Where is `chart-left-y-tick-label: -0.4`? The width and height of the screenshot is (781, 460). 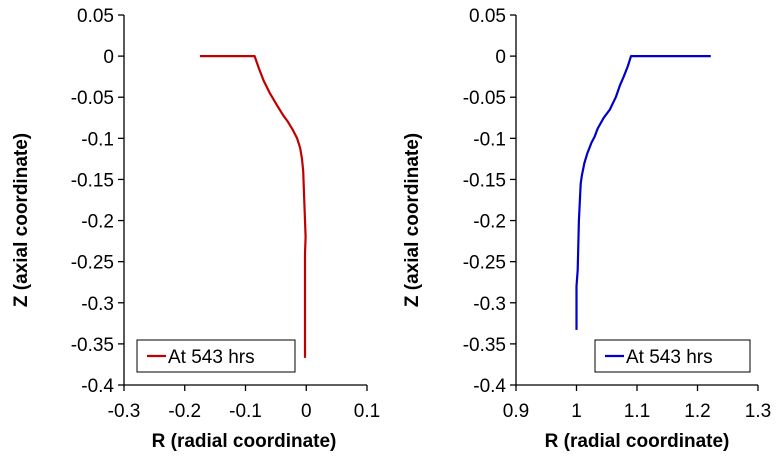
chart-left-y-tick-label: -0.4 is located at coordinates (97, 386).